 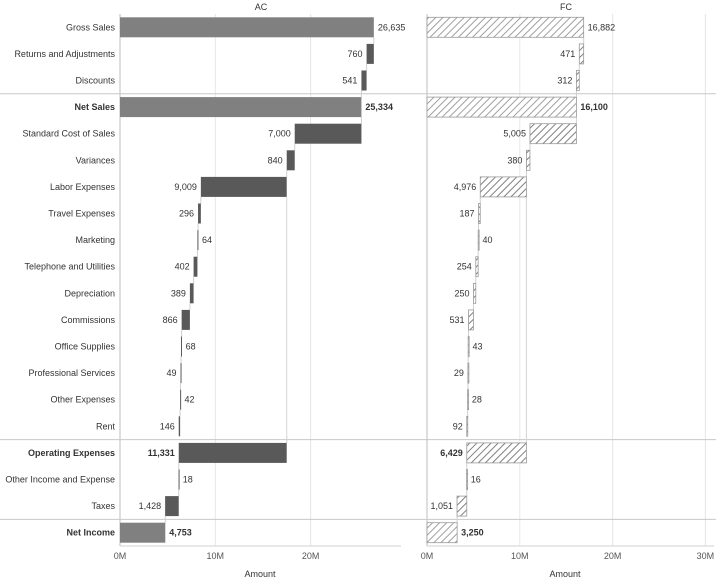 What do you see at coordinates (91, 27) in the screenshot?
I see `category-label: Gross Sales` at bounding box center [91, 27].